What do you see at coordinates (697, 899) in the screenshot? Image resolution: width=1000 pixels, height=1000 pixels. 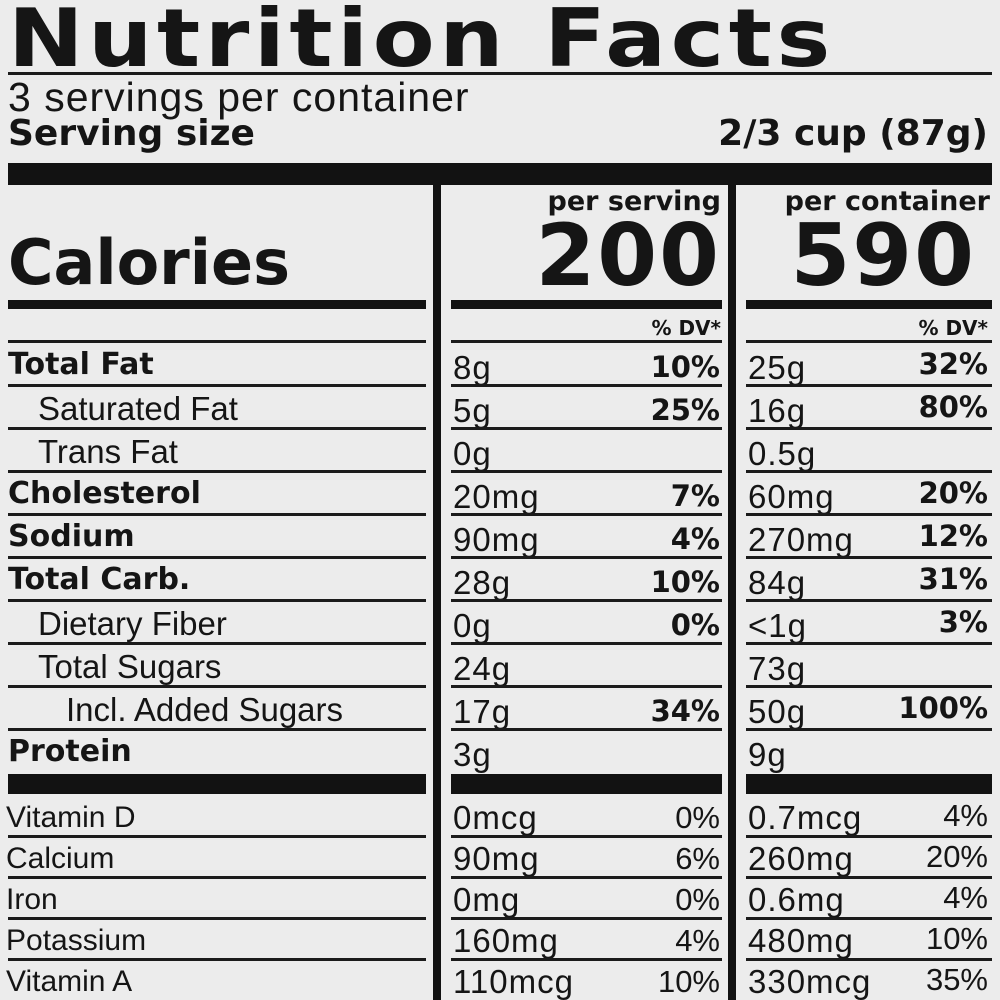 I see `vitamin-serving-dv: 0%` at bounding box center [697, 899].